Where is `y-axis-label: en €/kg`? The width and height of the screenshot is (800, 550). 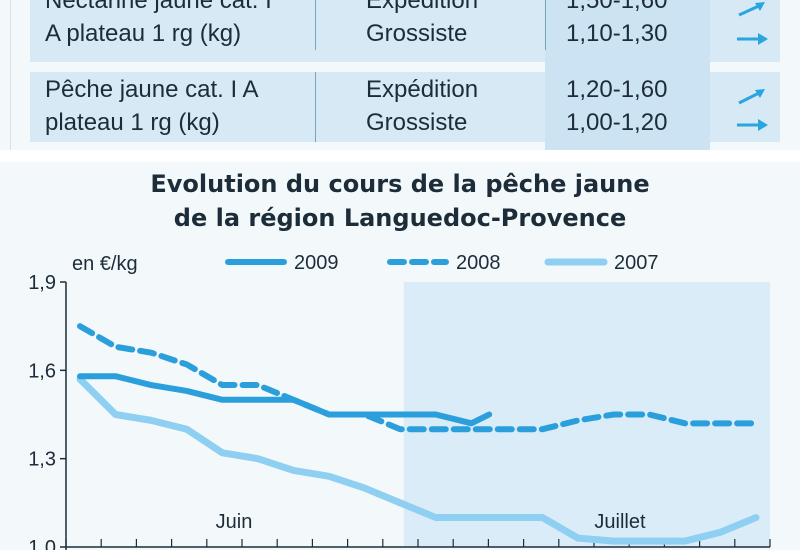
y-axis-label: en €/kg is located at coordinates (105, 264).